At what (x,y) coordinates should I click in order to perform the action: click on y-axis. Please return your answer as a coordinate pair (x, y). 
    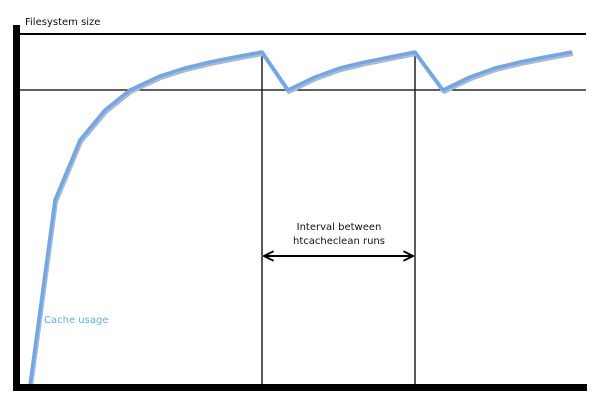
    Looking at the image, I should click on (16, 208).